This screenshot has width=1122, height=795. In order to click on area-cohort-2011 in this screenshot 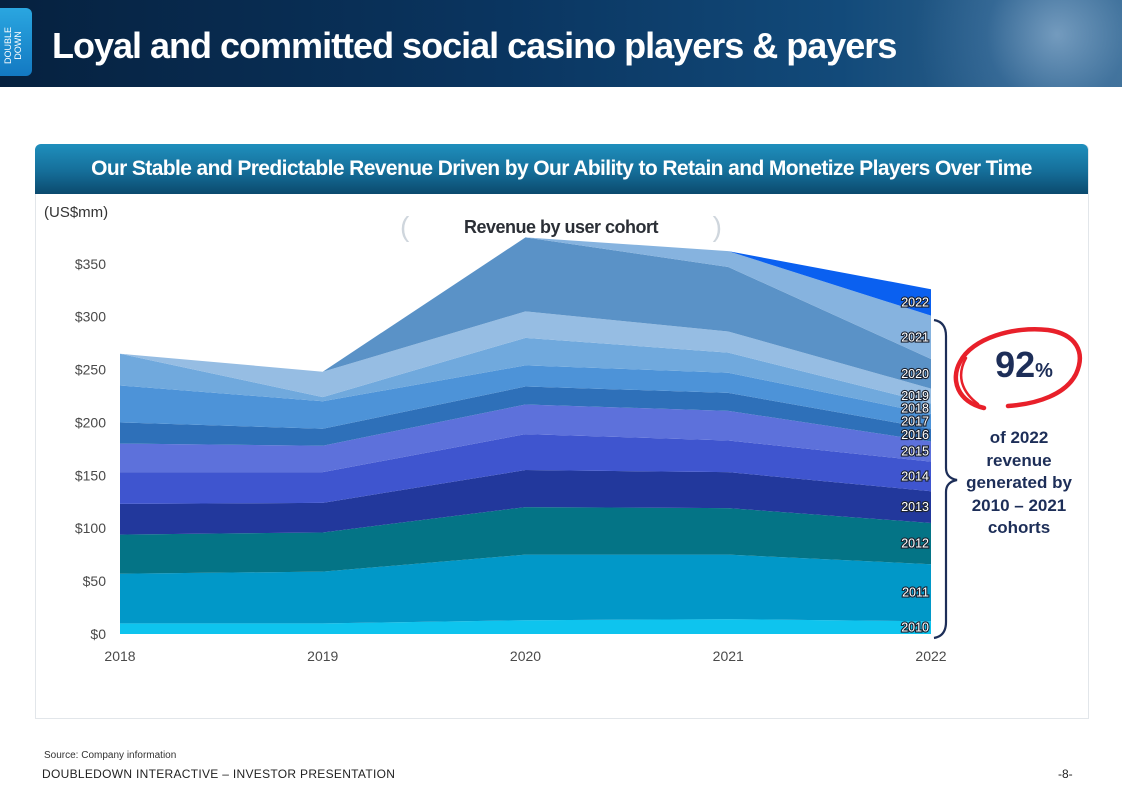, I will do `click(525, 589)`.